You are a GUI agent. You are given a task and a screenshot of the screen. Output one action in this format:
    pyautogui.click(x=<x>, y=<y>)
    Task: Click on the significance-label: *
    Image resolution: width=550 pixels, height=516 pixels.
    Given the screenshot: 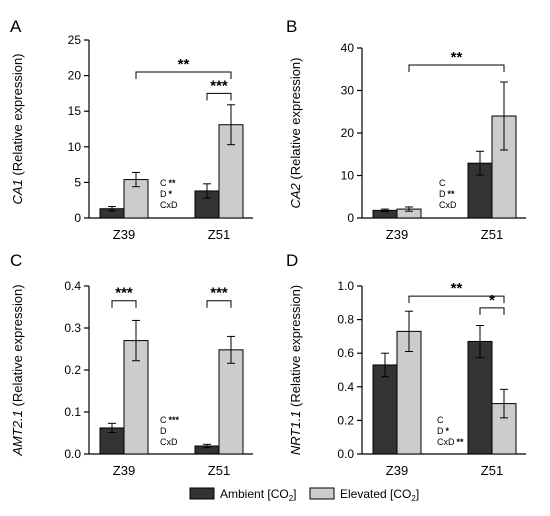 What is the action you would take?
    pyautogui.click(x=492, y=300)
    